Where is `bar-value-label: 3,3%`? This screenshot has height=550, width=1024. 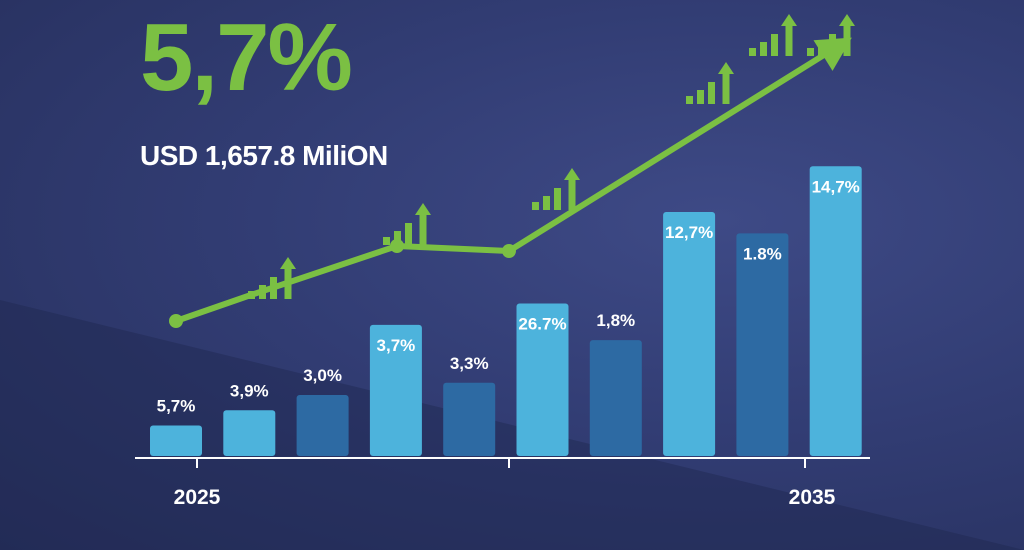
bar-value-label: 3,3% is located at coordinates (469, 363).